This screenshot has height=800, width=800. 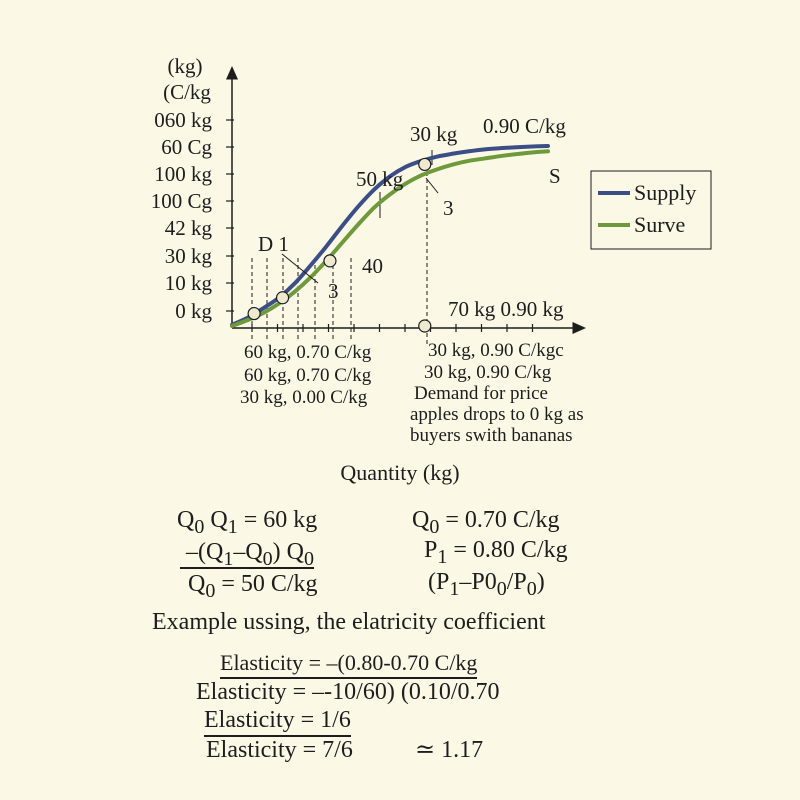 What do you see at coordinates (651, 210) in the screenshot?
I see `legend: Supply Surve` at bounding box center [651, 210].